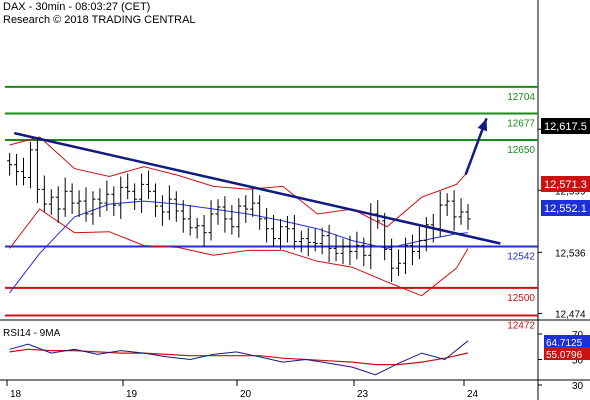  Describe the element at coordinates (473, 394) in the screenshot. I see `time-tick-label: 24` at that location.